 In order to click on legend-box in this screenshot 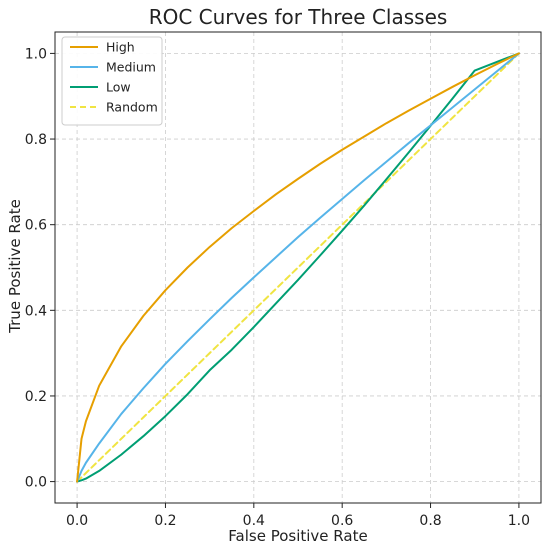, I will do `click(112, 81)`.